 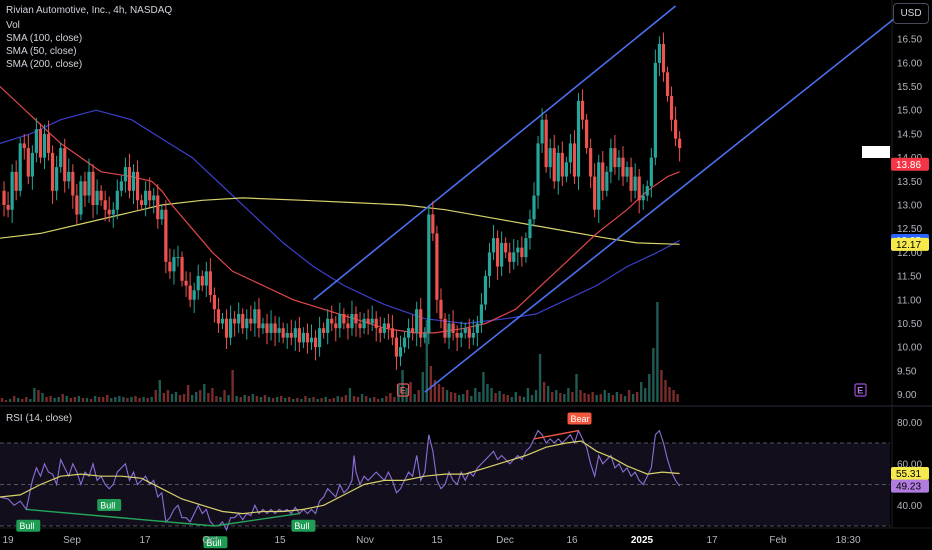 I want to click on price-tick-label: 11.00, so click(x=909, y=300).